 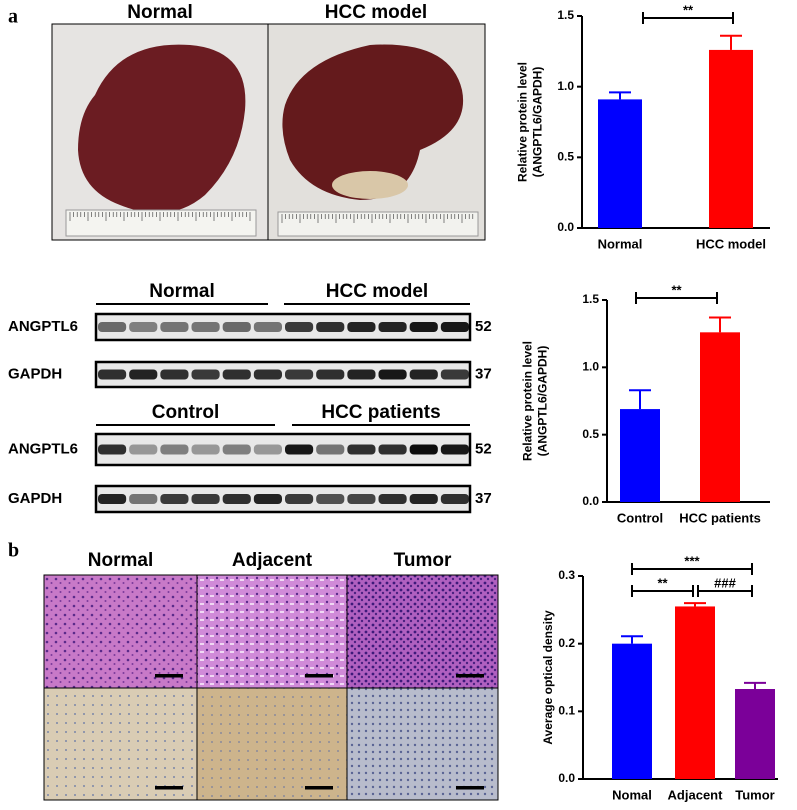 I want to click on x-tick-label: HCC model, so click(x=731, y=243).